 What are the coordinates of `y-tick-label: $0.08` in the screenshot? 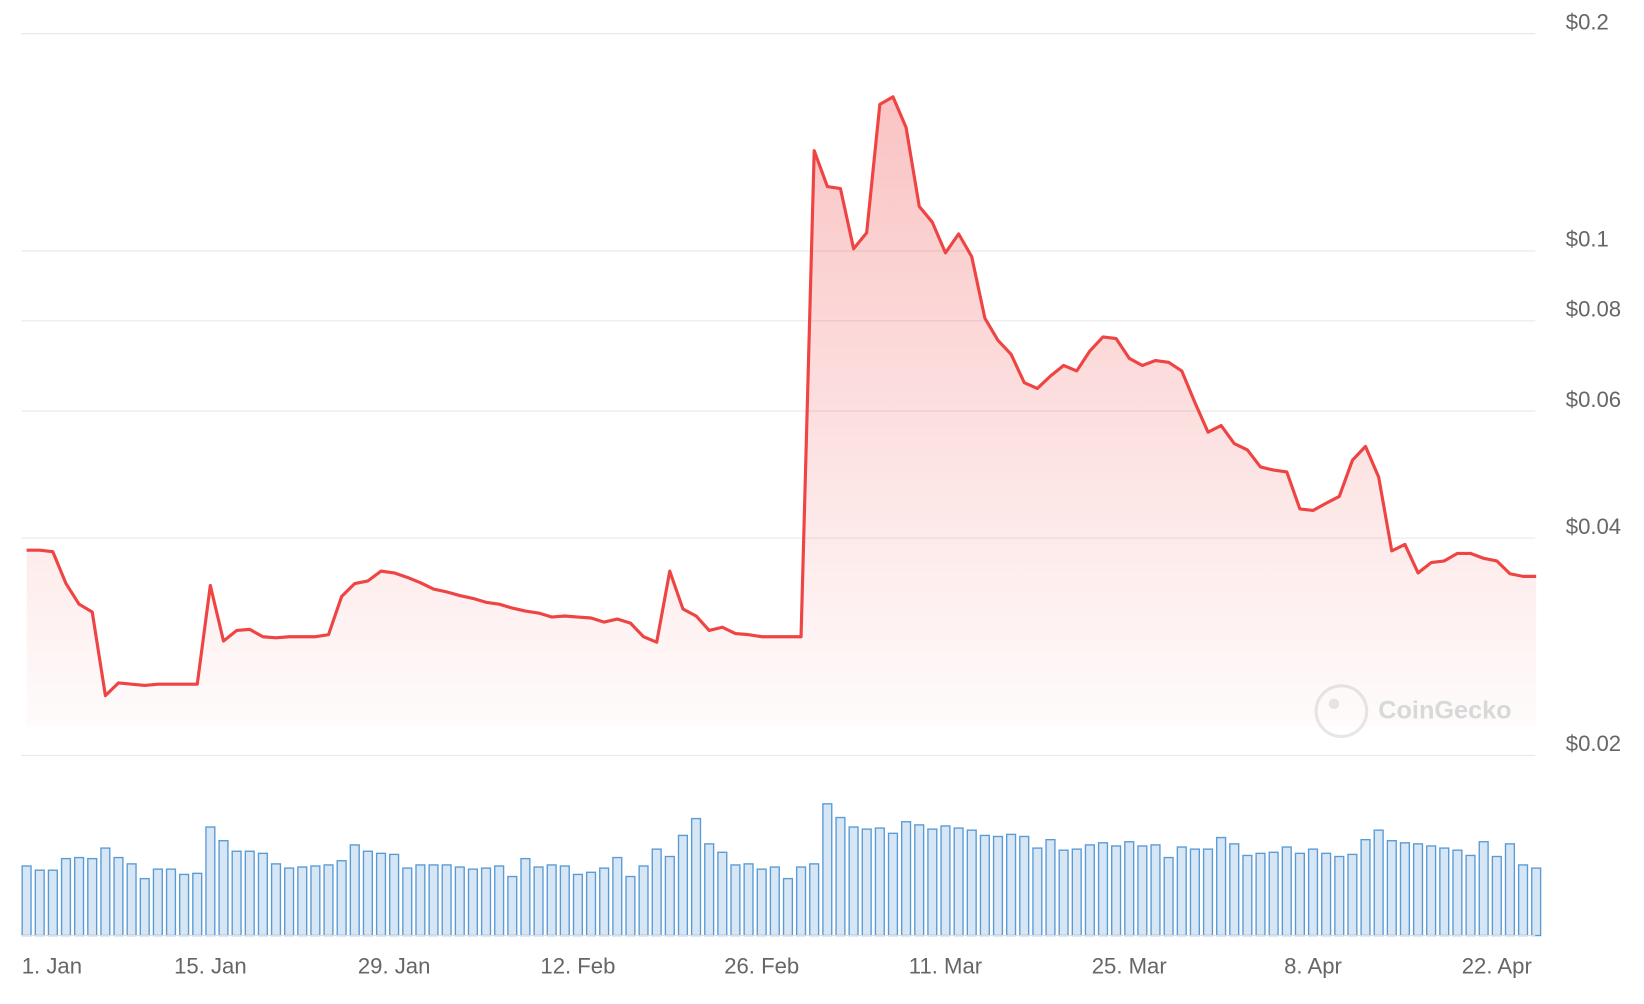 It's located at (1593, 309).